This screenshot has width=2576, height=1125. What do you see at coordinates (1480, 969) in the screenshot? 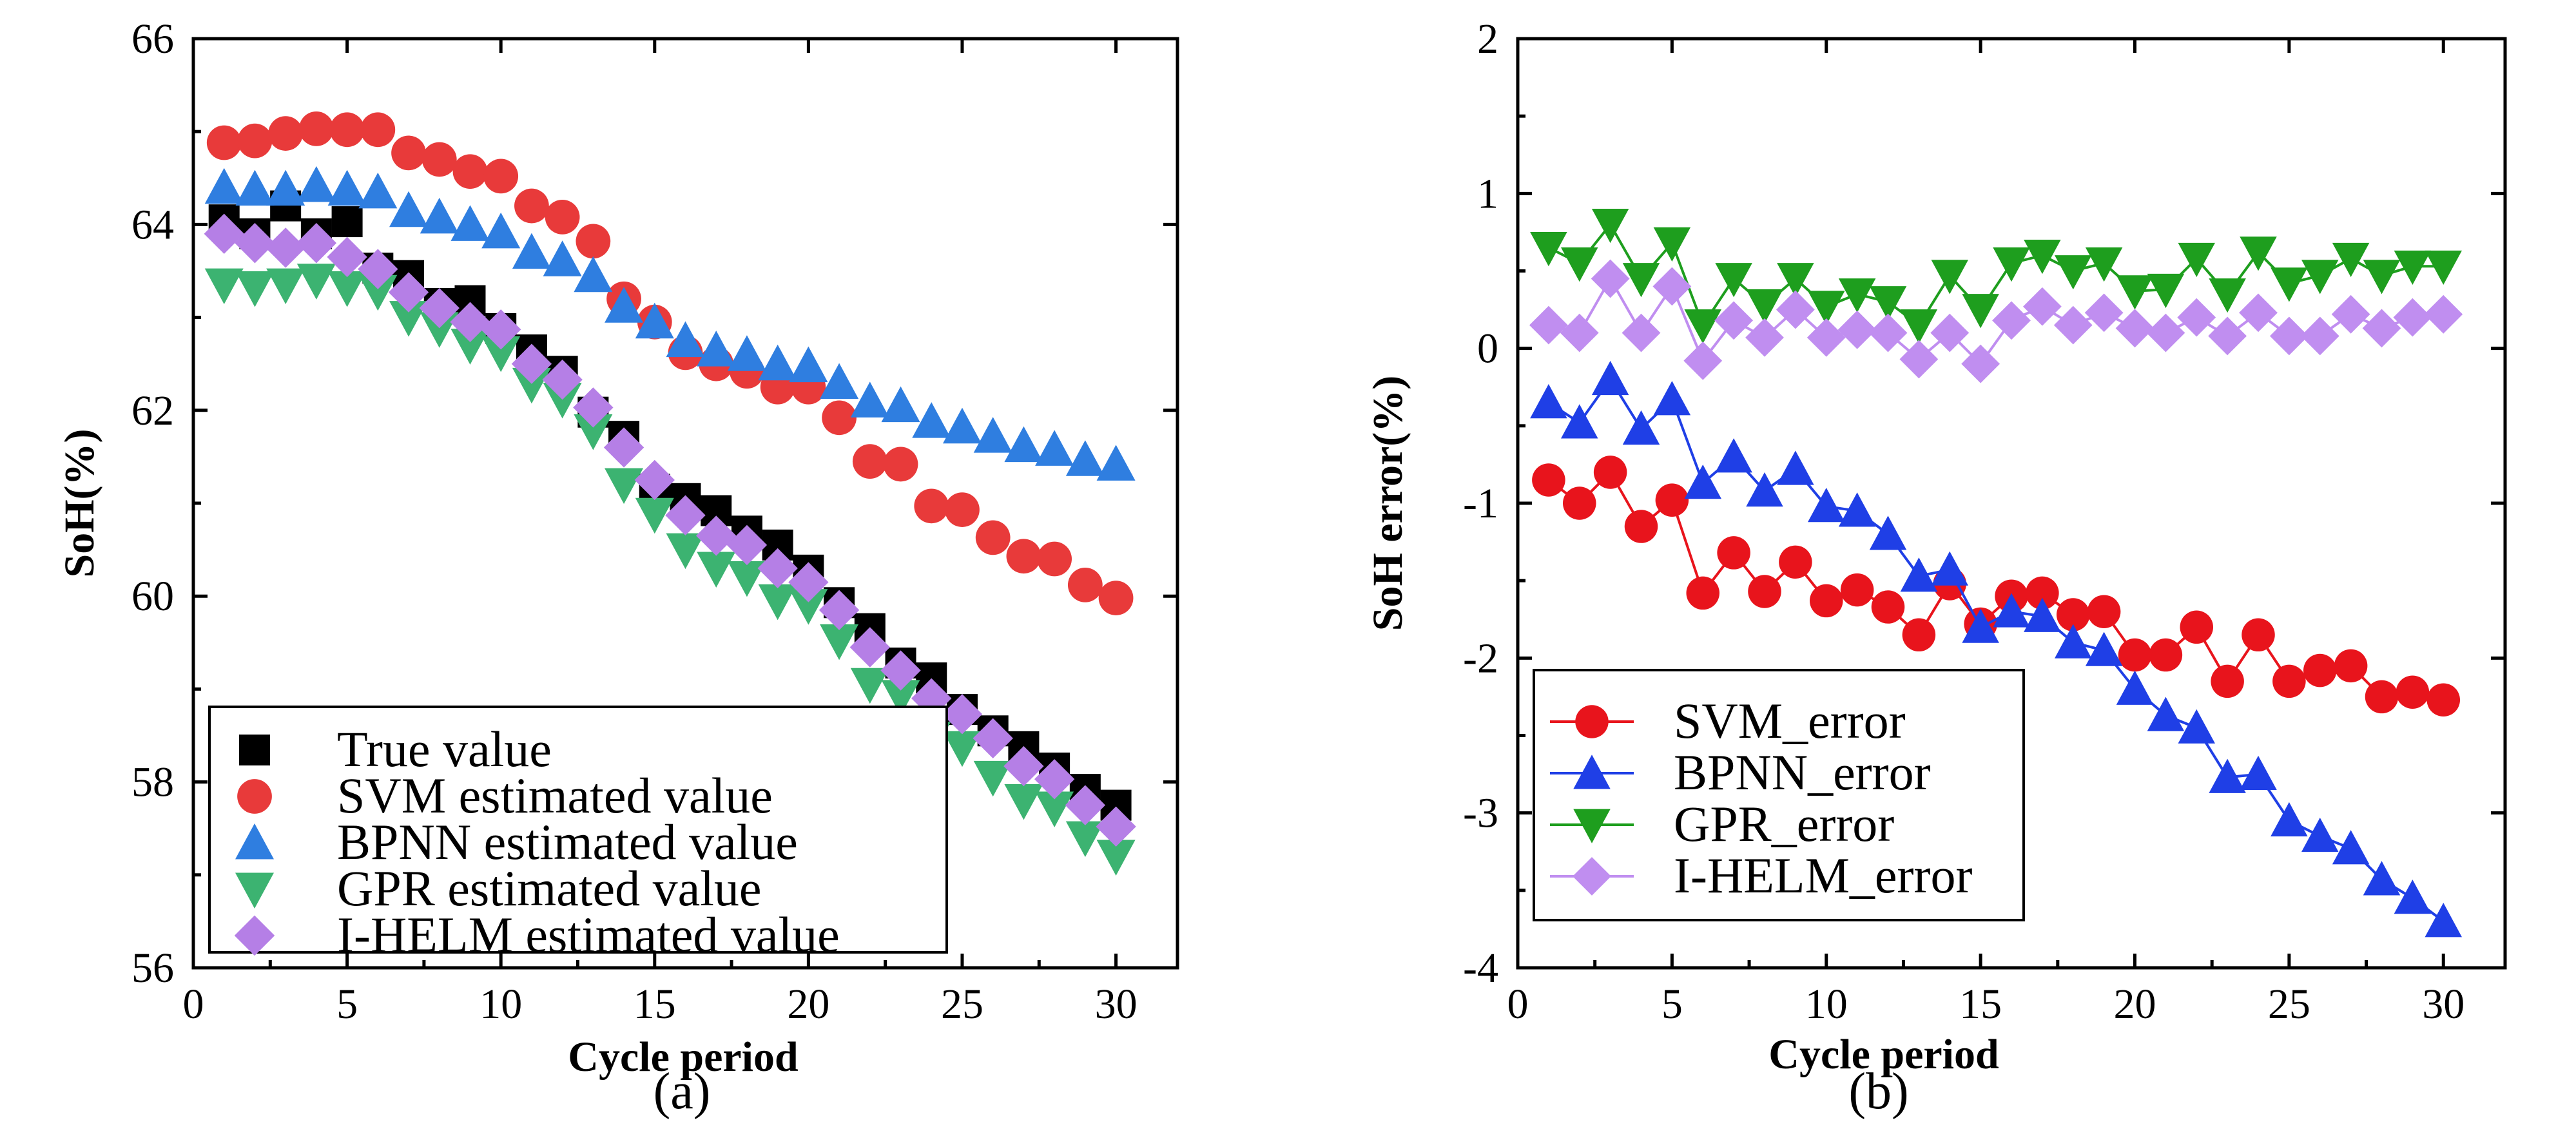
I see `y-tick-label: -4` at bounding box center [1480, 969].